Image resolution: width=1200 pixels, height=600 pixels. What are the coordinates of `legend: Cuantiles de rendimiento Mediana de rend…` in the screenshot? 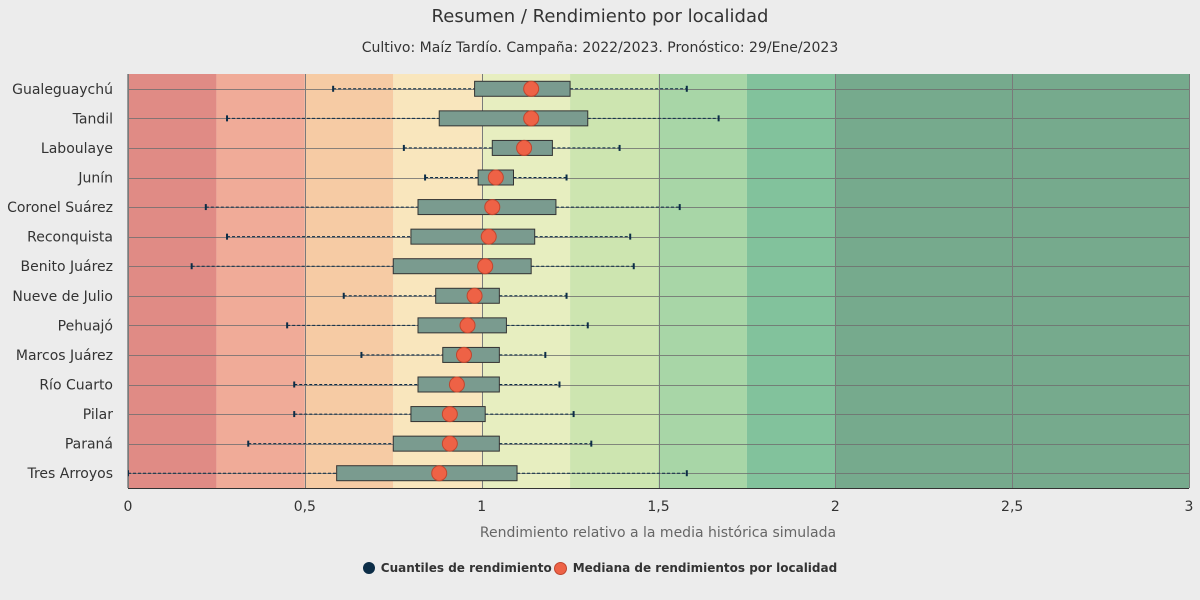 It's located at (600, 568).